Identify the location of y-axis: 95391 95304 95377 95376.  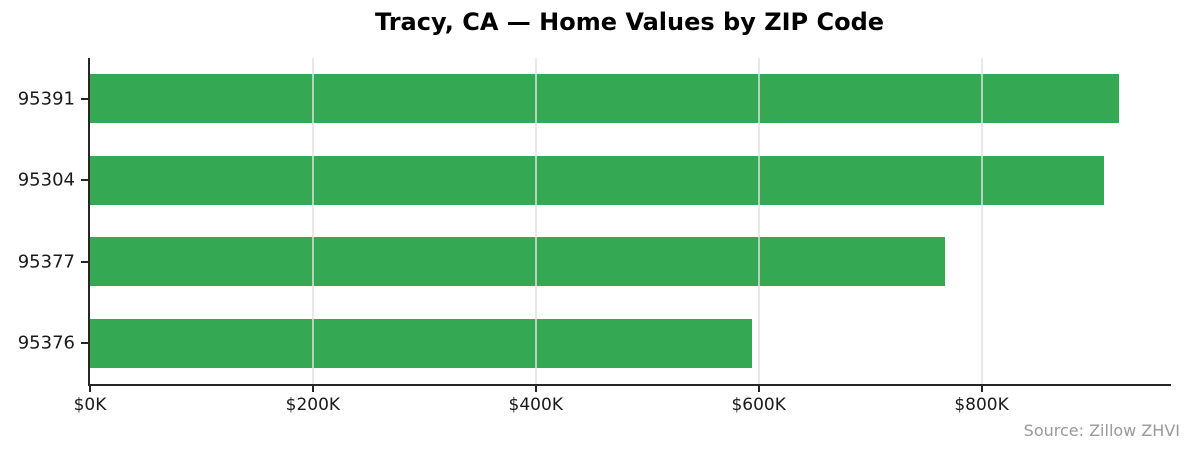
(44, 221).